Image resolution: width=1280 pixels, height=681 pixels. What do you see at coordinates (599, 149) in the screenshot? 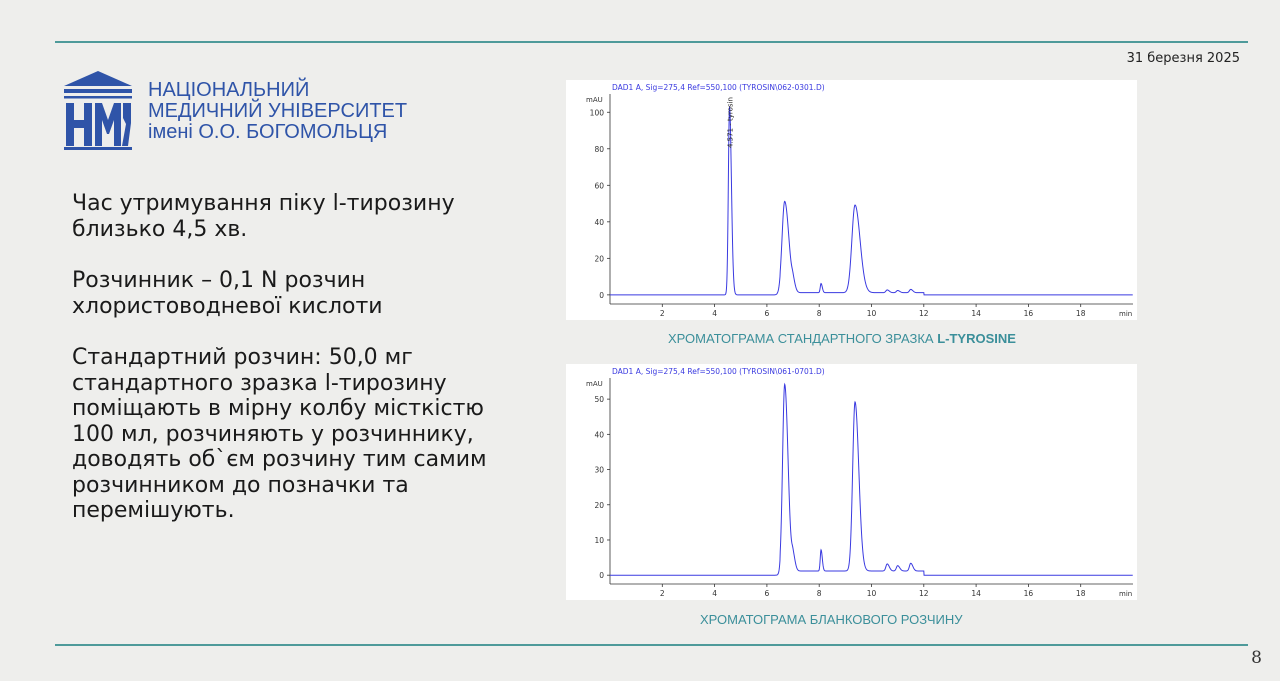
I see `y-tick-label: 80` at bounding box center [599, 149].